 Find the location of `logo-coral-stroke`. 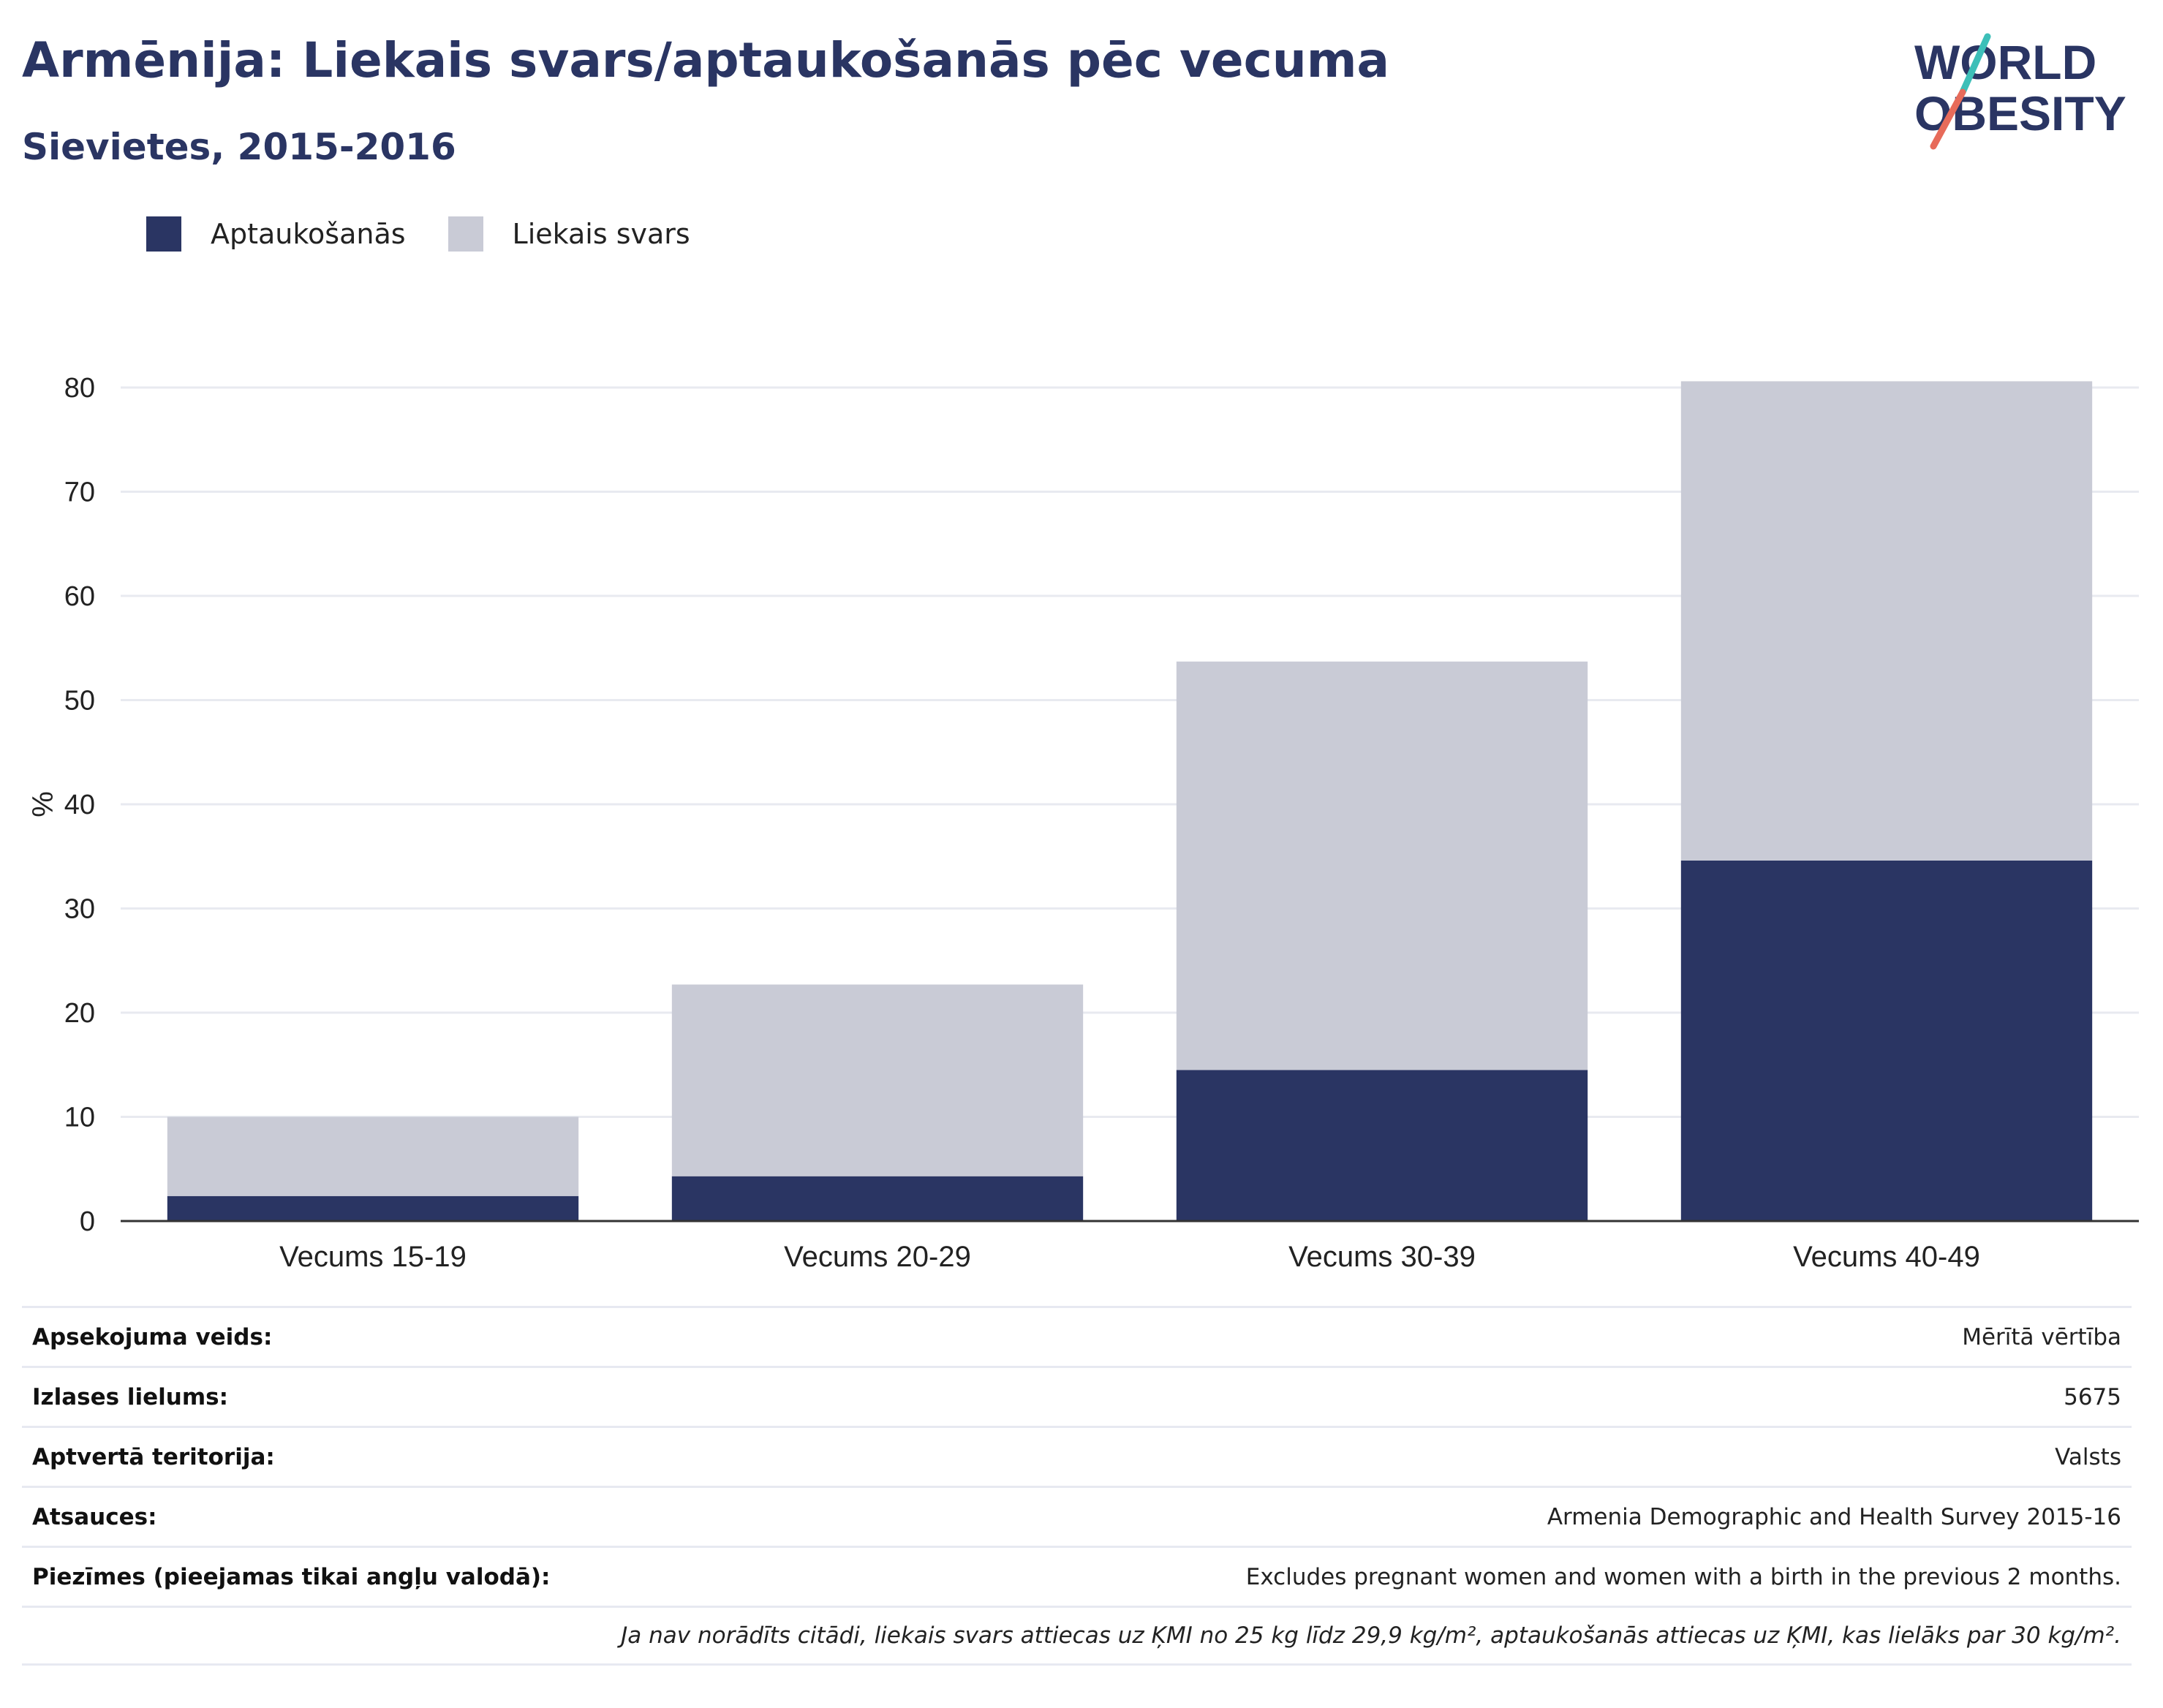

logo-coral-stroke is located at coordinates (1948, 119).